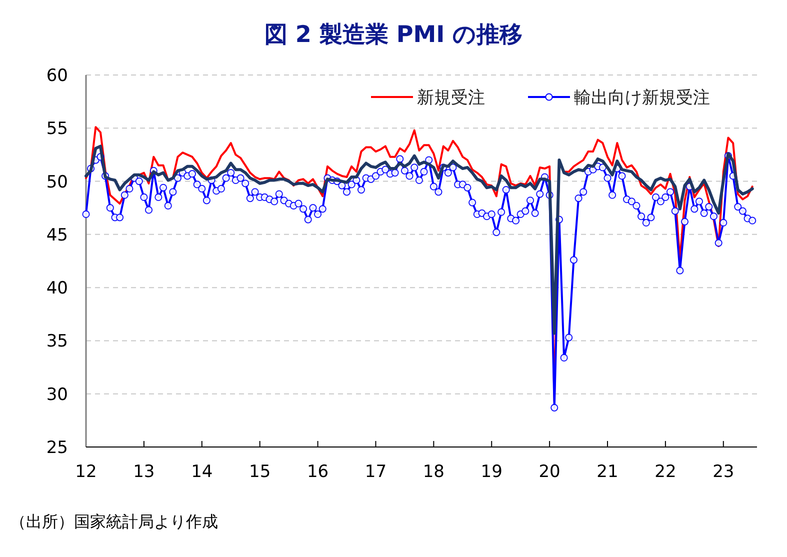 The width and height of the screenshot is (787, 557). I want to click on x-tick-label: 22, so click(665, 472).